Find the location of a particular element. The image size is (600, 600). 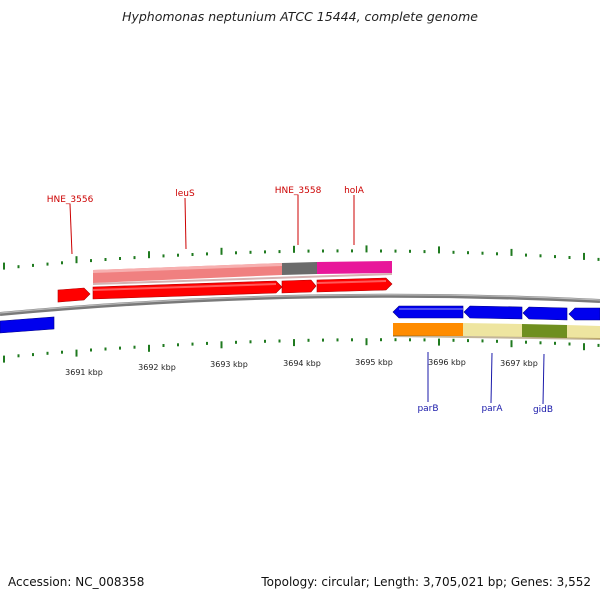

gene-label-hne-3558: HNE_3558 is located at coordinates (298, 191).